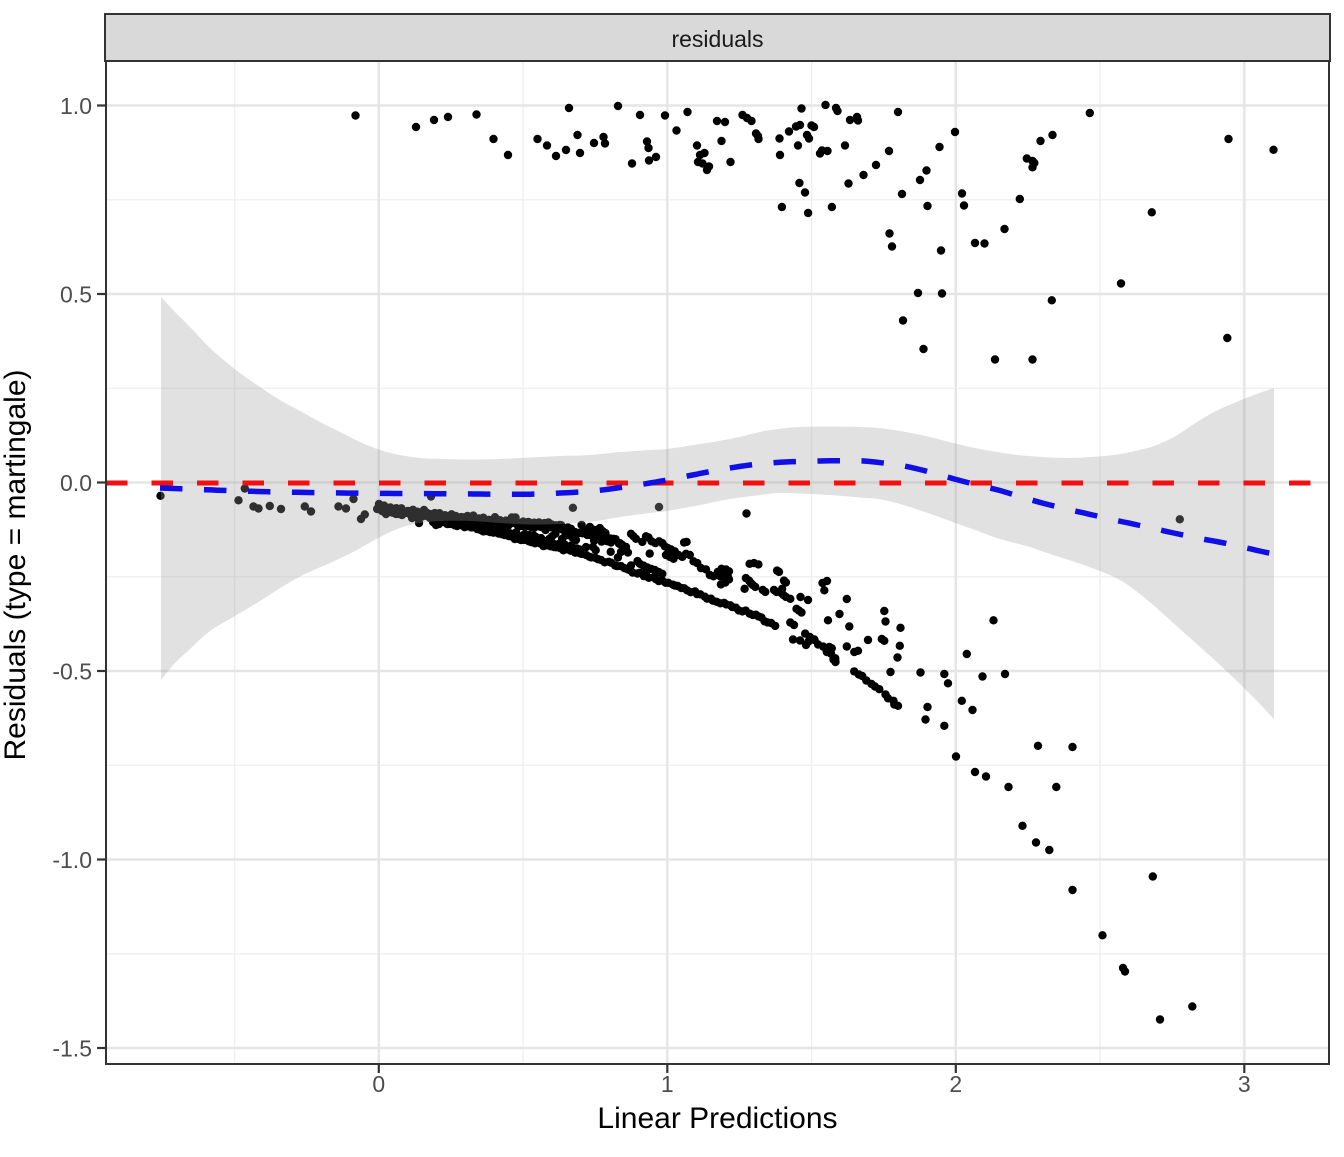  I want to click on svg-text: 1.0, so click(76, 106).